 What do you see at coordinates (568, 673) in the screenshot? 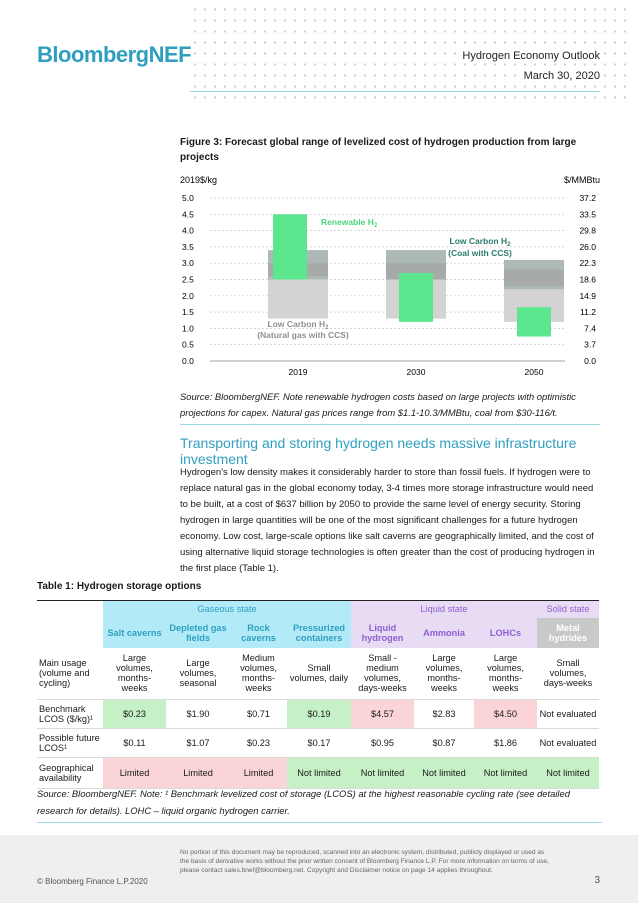
I see `table-cell: Small volumes, days-weeks` at bounding box center [568, 673].